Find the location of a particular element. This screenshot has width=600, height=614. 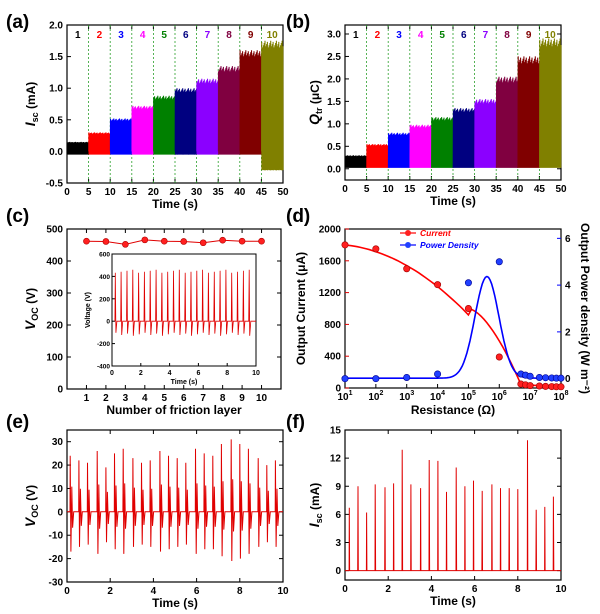

y-tick-label: 0.5 is located at coordinates (334, 147).